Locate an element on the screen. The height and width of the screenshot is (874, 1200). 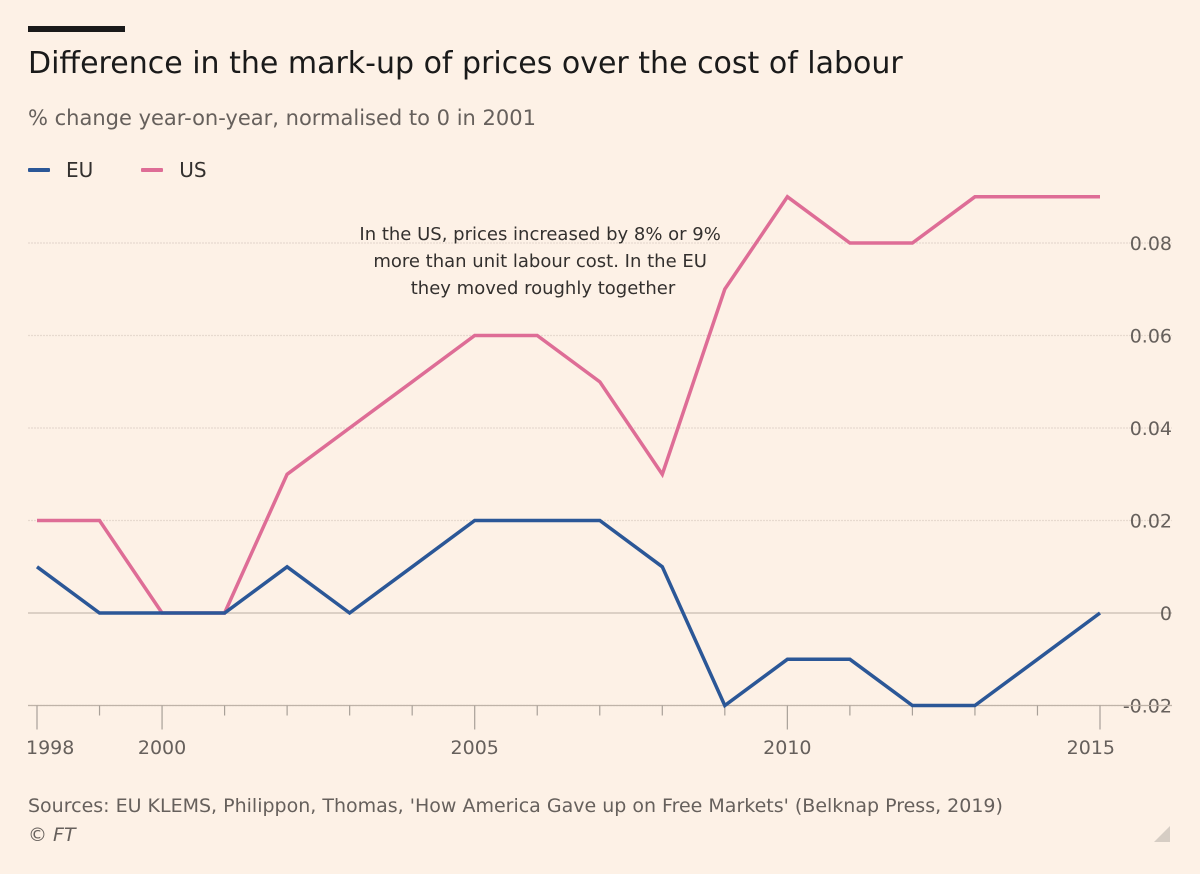
y-tick-label-4: 0 is located at coordinates (1166, 614).